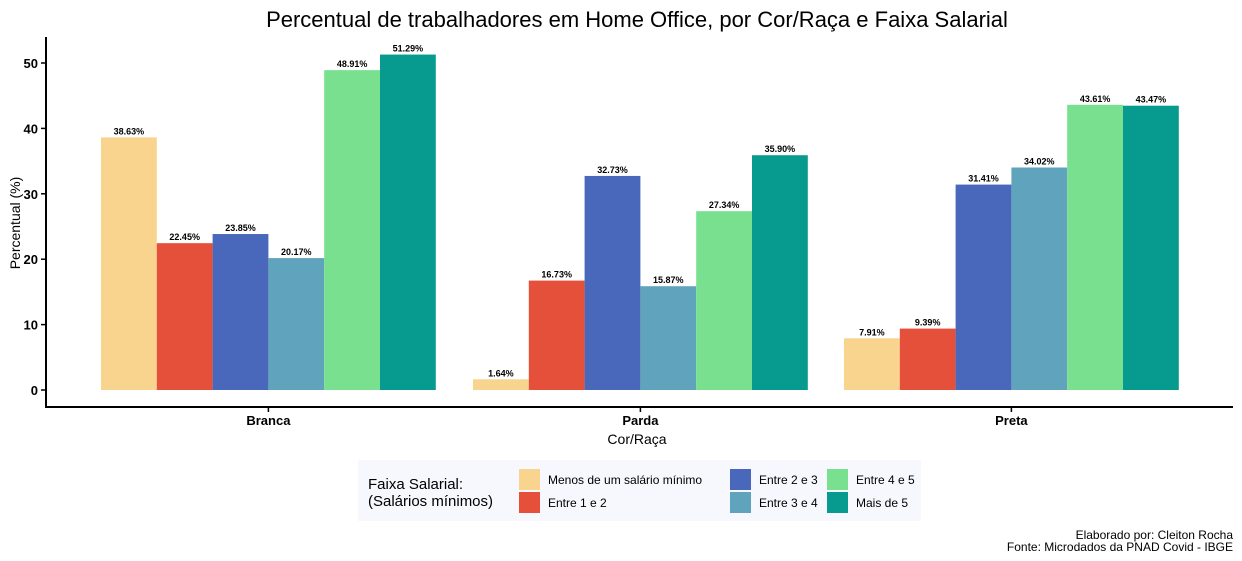  I want to click on bar-label-branca-entre-4-e-5: 48.91%, so click(352, 64).